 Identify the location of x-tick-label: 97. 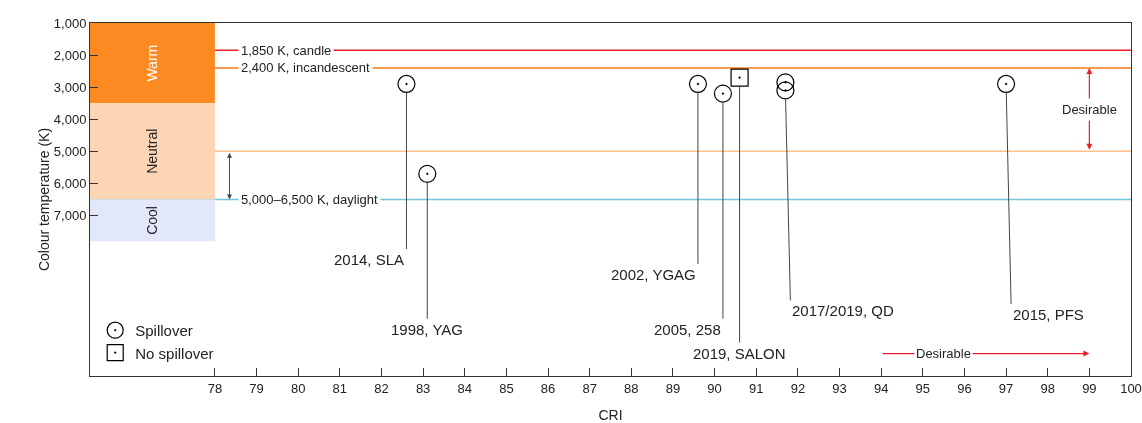
(1006, 388).